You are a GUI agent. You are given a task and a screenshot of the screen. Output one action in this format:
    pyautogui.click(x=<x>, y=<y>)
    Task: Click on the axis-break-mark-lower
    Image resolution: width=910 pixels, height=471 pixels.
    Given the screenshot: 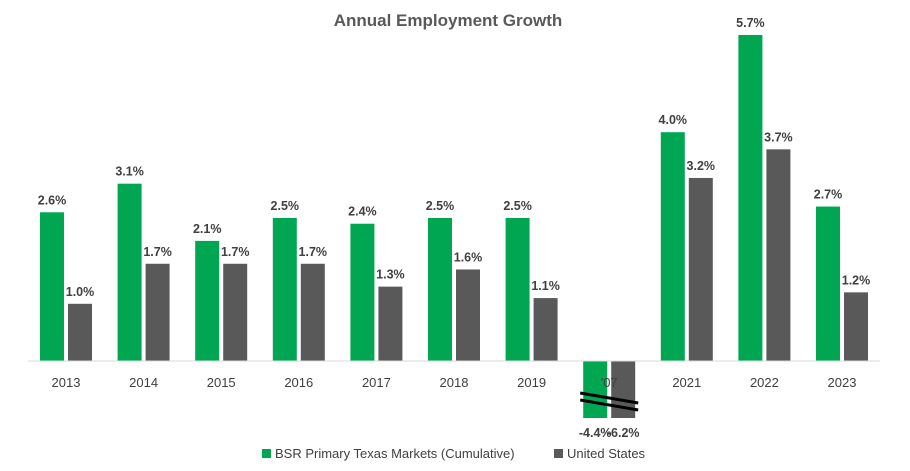 What is the action you would take?
    pyautogui.click(x=609, y=405)
    